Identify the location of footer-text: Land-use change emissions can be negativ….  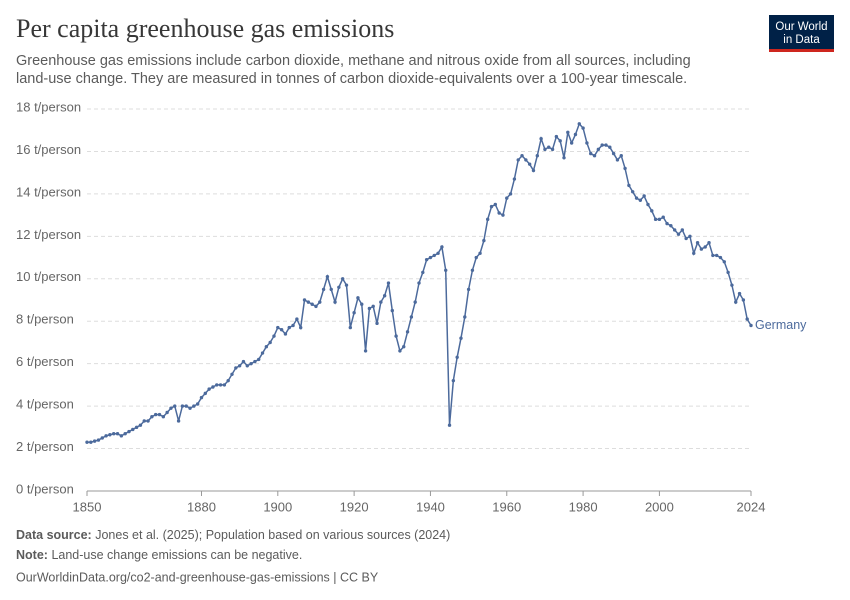
(176, 555).